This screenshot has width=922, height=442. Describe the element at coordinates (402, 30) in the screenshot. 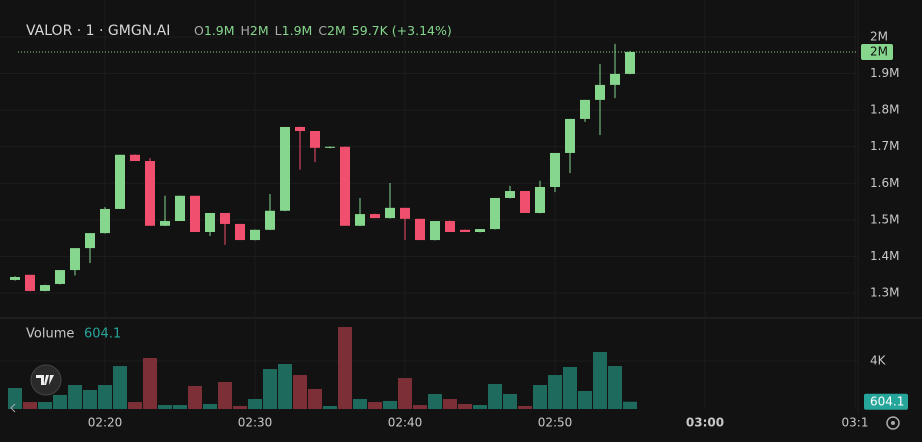

I see `legend-change: 59.7K (+3.14%)` at that location.